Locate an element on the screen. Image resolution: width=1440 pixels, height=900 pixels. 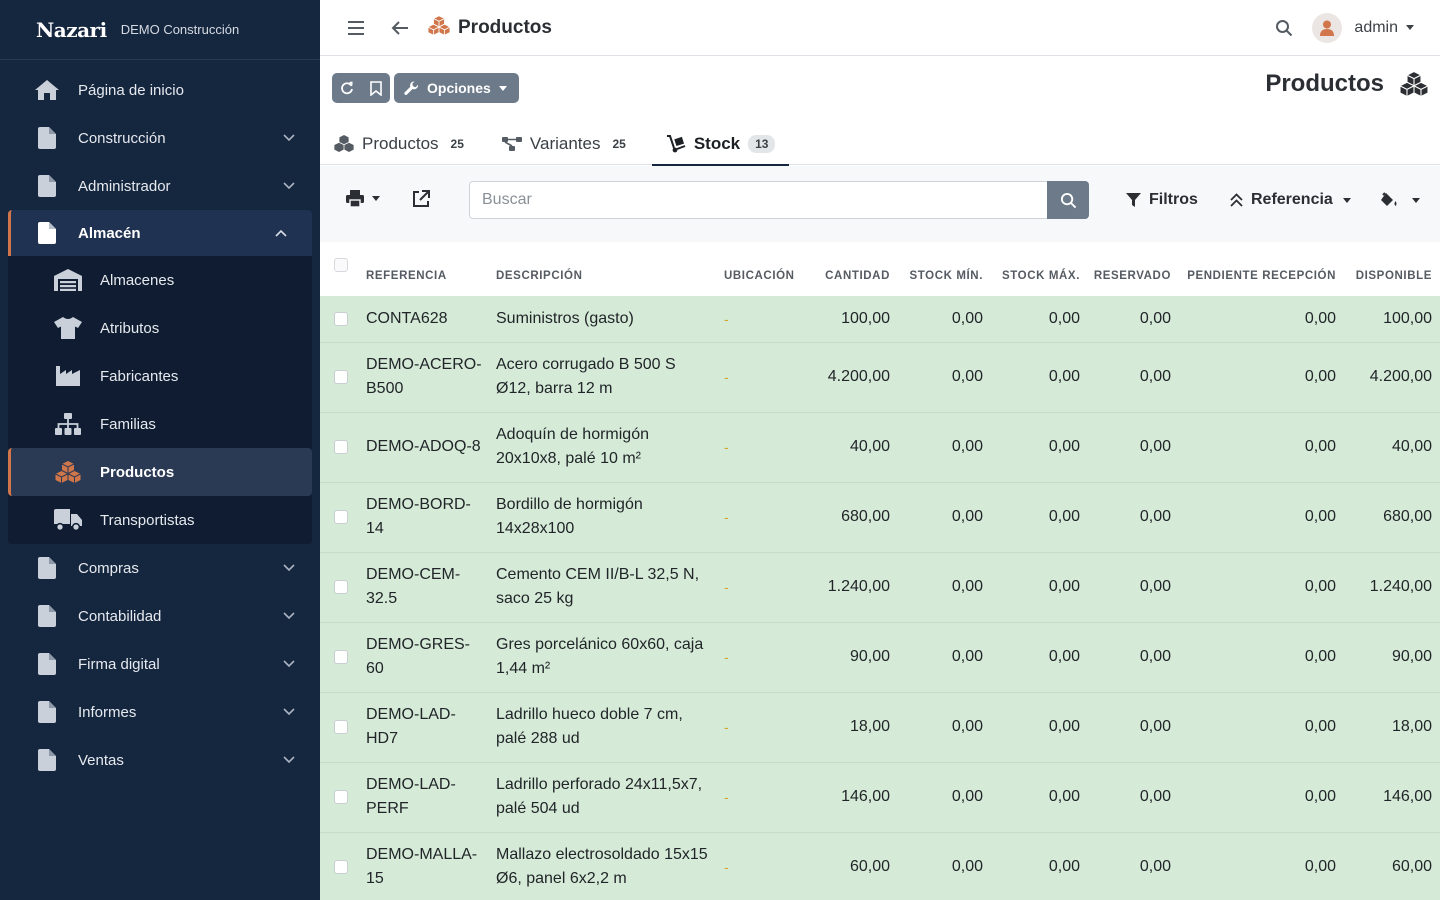
tab-label: Productos is located at coordinates (400, 143).